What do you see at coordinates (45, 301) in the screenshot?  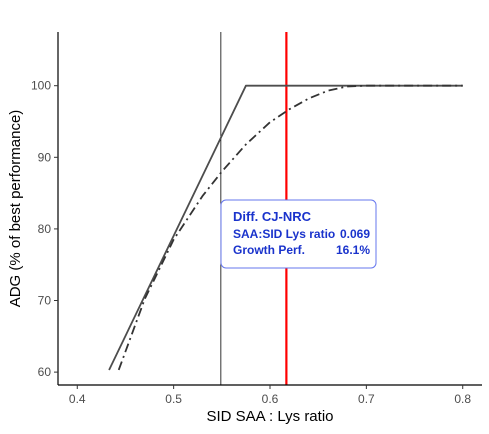 I see `y-tick-label: 70` at bounding box center [45, 301].